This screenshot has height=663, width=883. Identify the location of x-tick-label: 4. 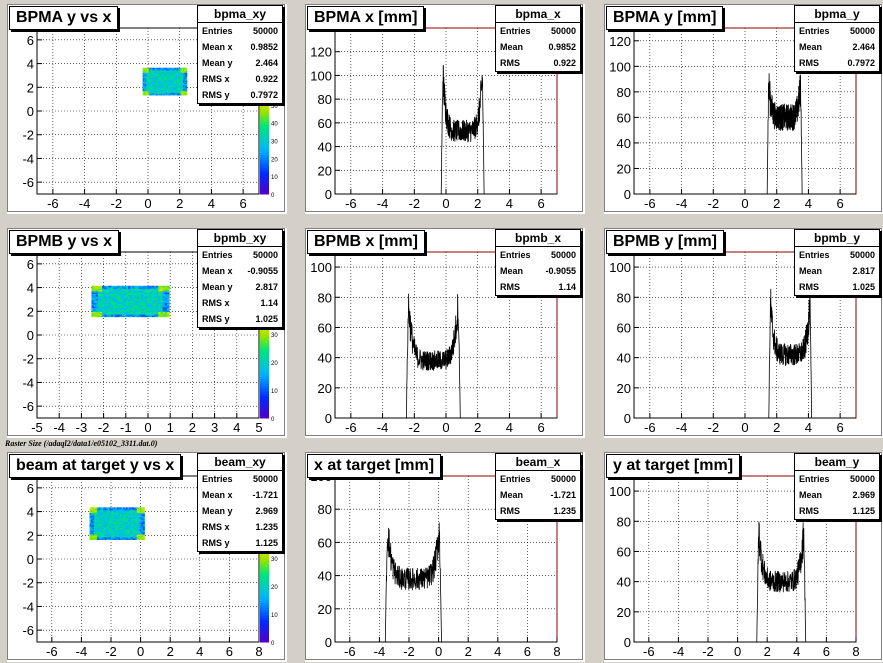
(199, 651).